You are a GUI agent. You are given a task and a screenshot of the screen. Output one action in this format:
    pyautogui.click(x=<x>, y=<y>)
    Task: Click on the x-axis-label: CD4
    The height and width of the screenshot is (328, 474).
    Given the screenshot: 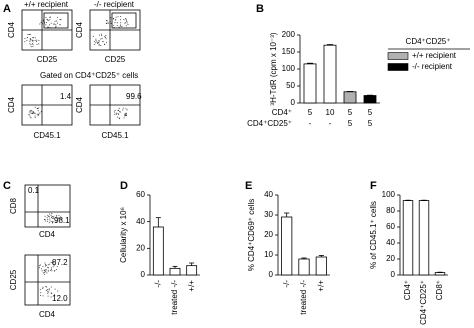 What is the action you would take?
    pyautogui.click(x=47, y=314)
    